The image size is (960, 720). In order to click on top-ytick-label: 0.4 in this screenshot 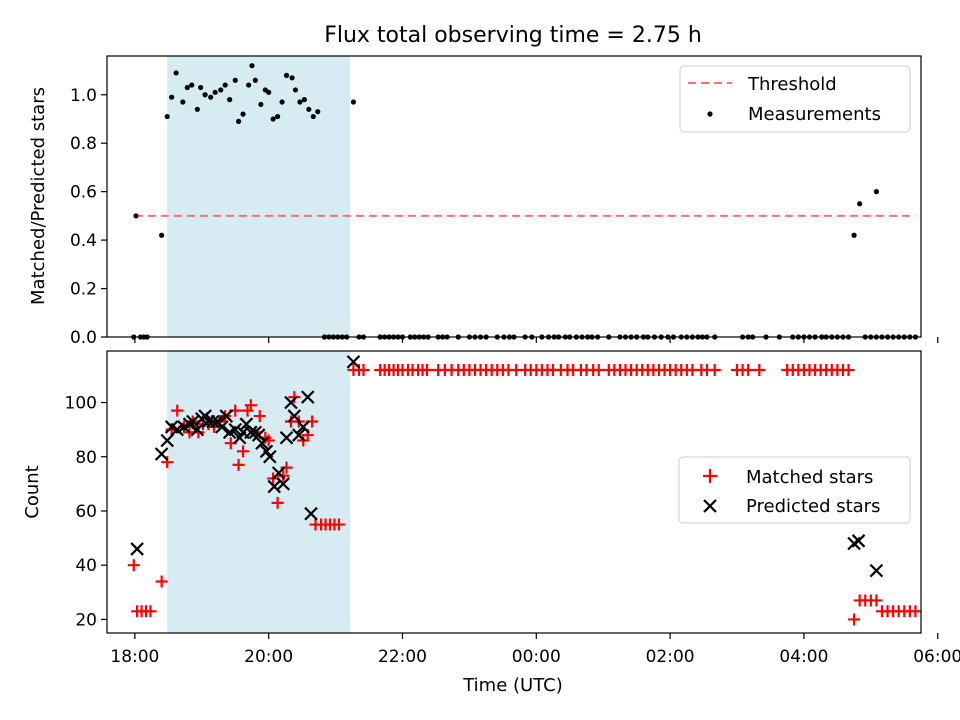, I will do `click(83, 241)`.